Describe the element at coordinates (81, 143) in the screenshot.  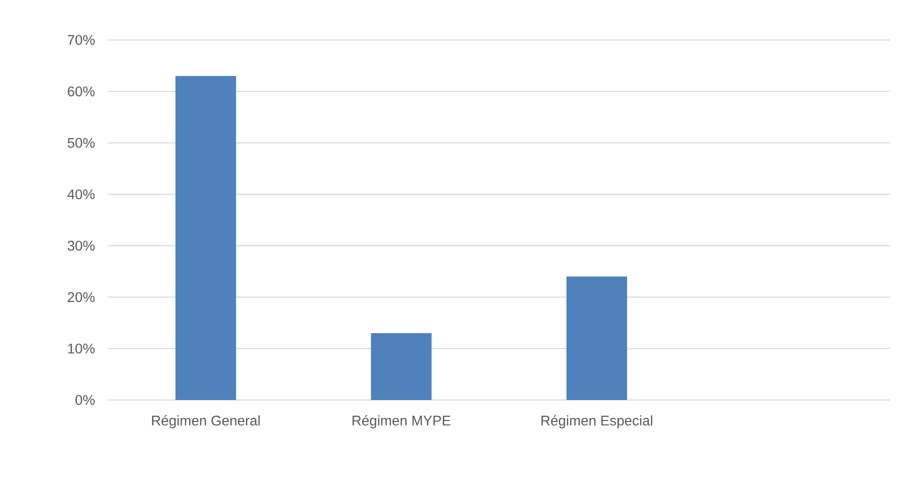
I see `y-tick-label: 50%` at that location.